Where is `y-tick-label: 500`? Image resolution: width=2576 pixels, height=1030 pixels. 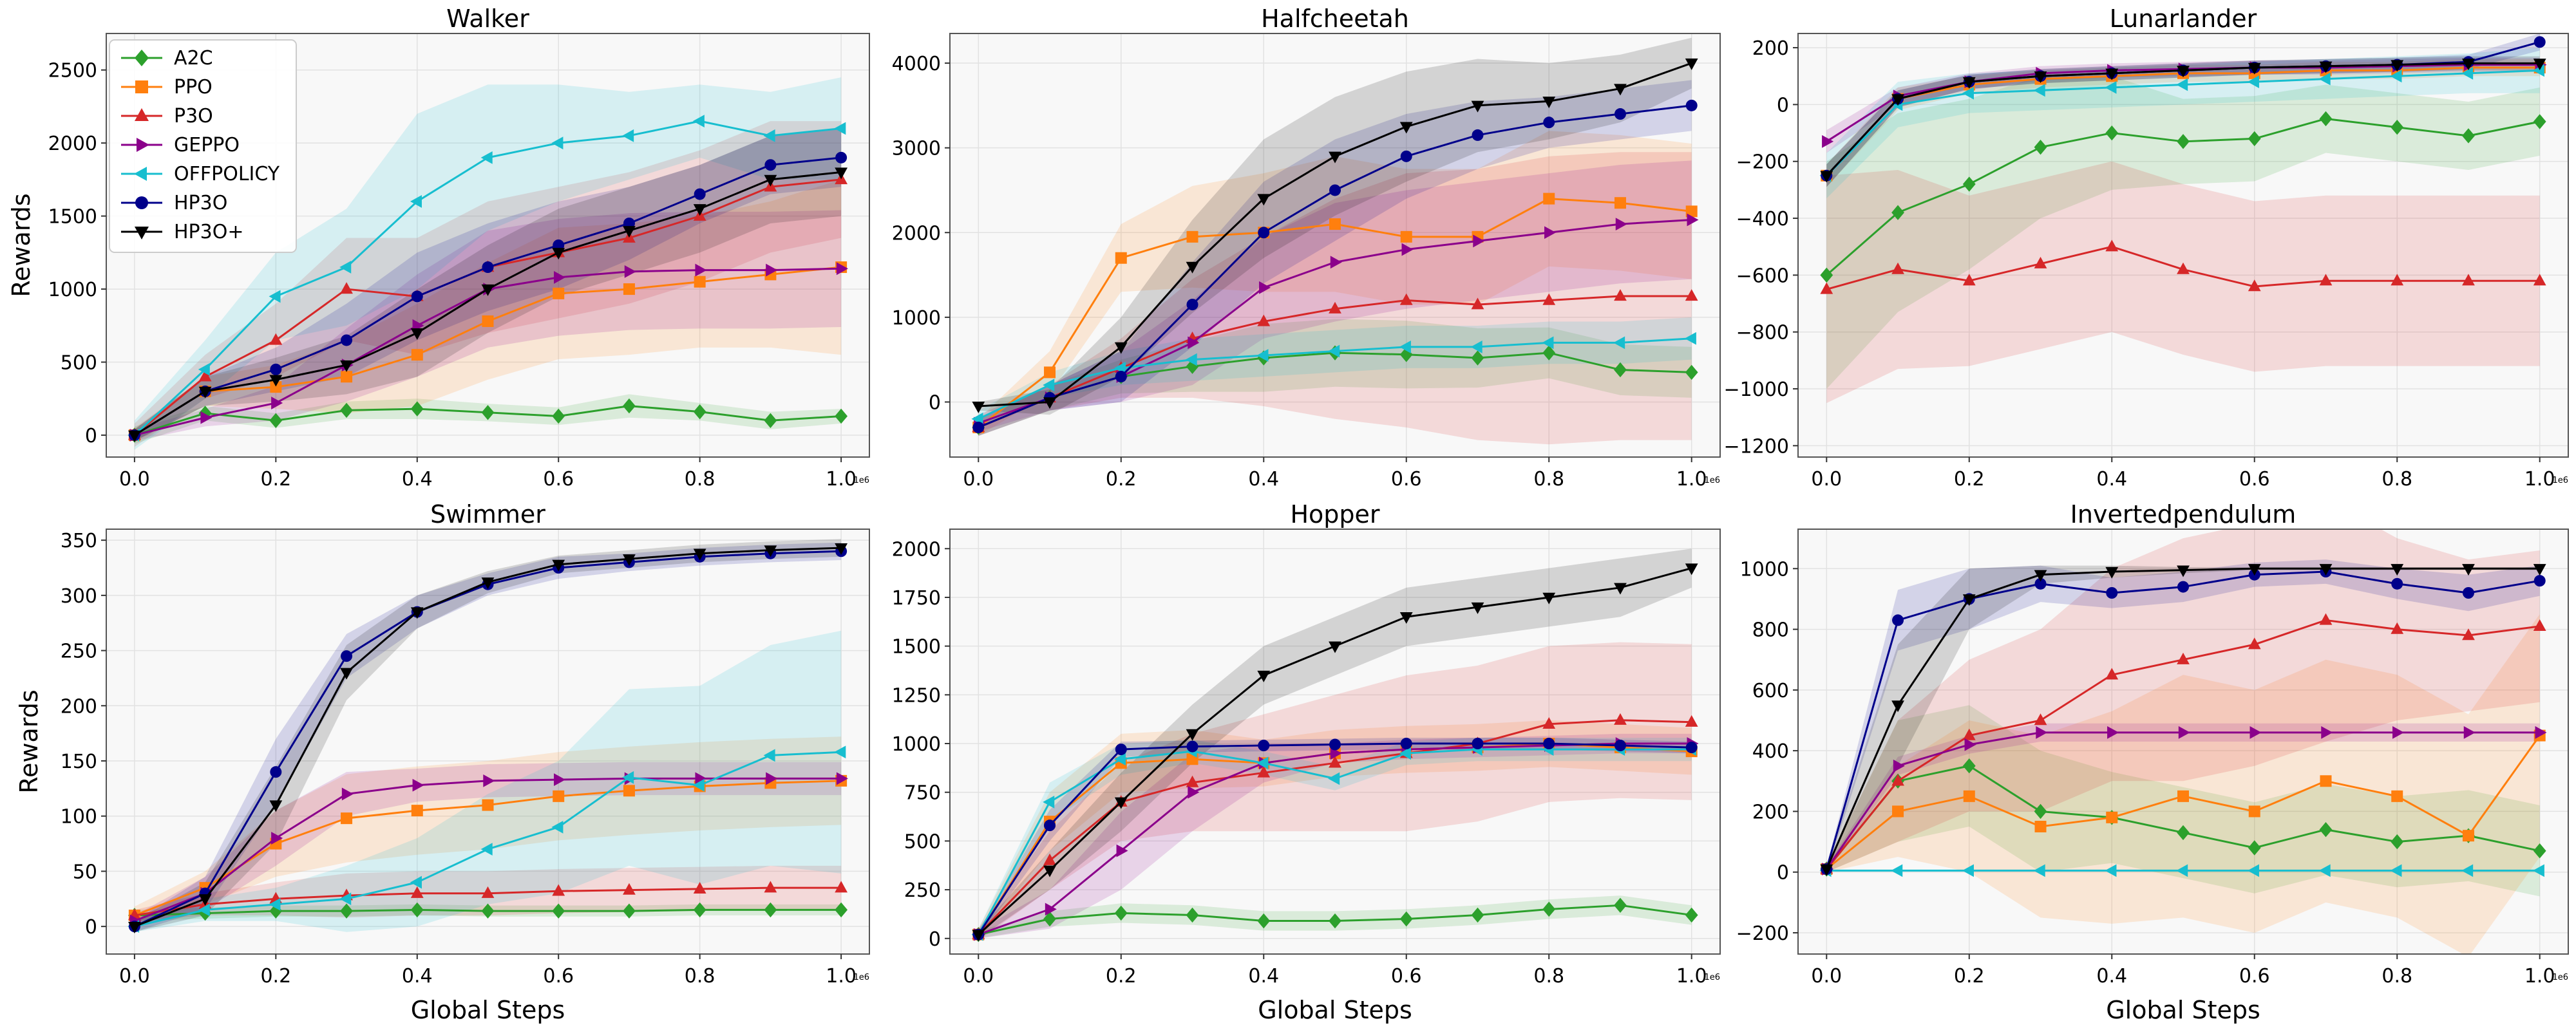 y-tick-label: 500 is located at coordinates (922, 841).